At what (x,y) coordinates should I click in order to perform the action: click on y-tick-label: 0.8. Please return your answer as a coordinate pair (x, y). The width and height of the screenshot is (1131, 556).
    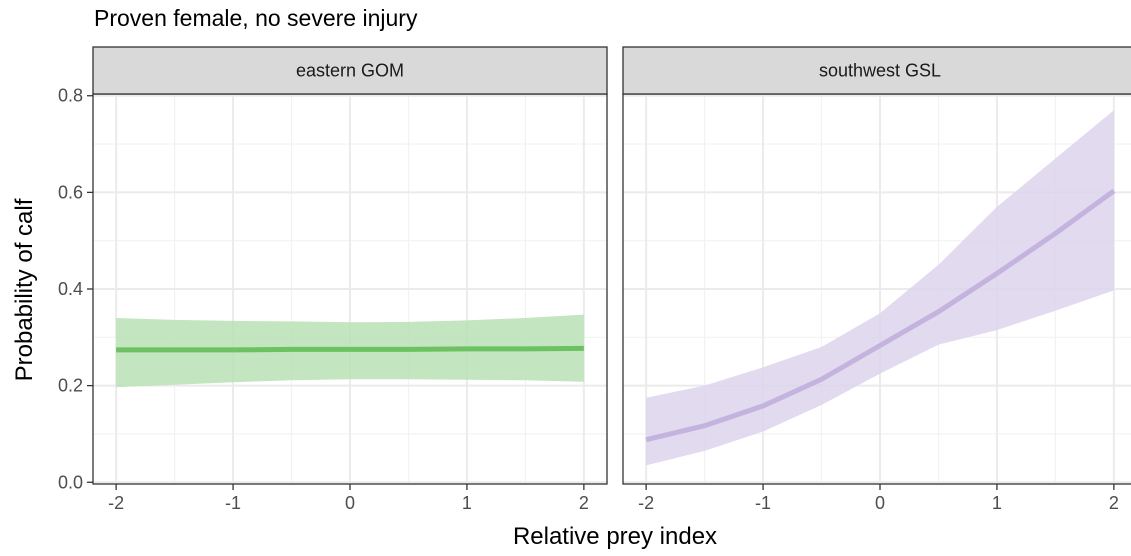
    Looking at the image, I should click on (70, 96).